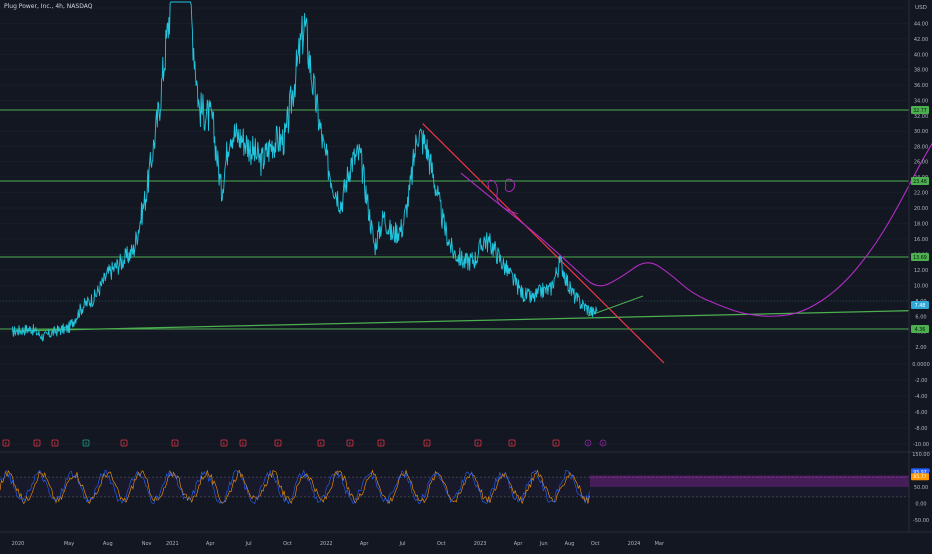 The image size is (932, 554). Describe the element at coordinates (921, 55) in the screenshot. I see `price-tick-label: 40.00` at that location.